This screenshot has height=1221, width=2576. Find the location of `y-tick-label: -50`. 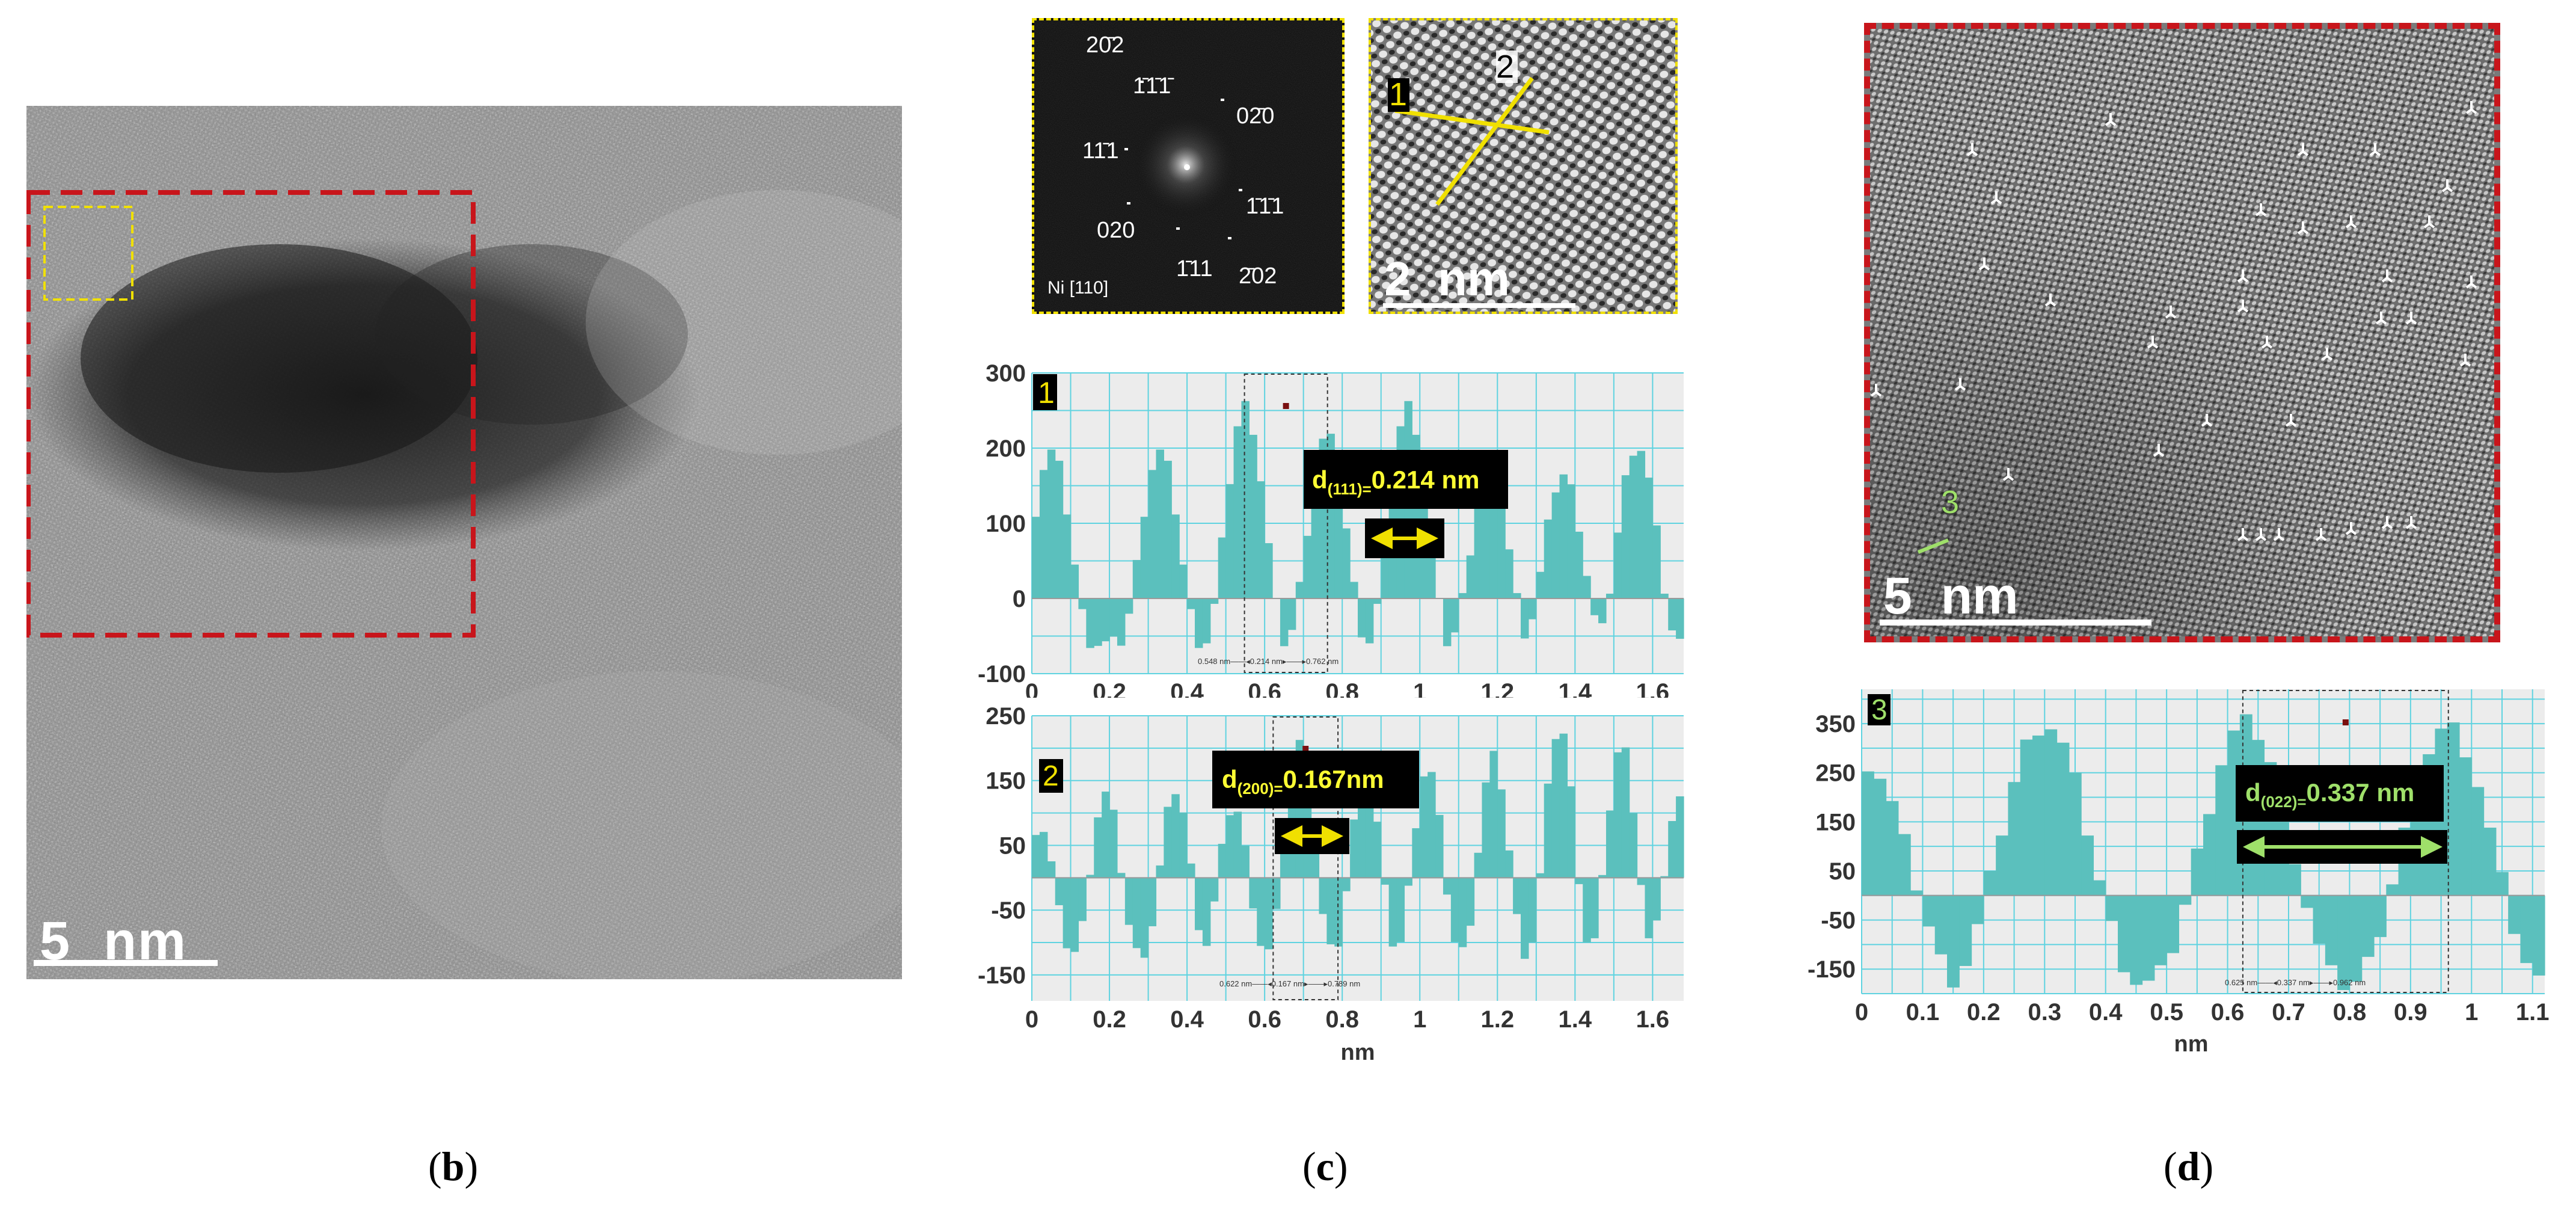

y-tick-label: -50 is located at coordinates (1008, 911).